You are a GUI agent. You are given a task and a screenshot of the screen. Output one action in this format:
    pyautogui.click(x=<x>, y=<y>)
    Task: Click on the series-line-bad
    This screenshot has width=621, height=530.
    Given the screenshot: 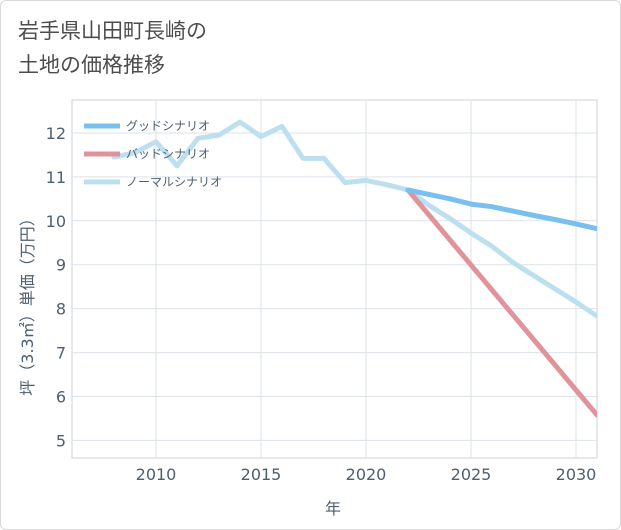 What is the action you would take?
    pyautogui.click(x=501, y=302)
    